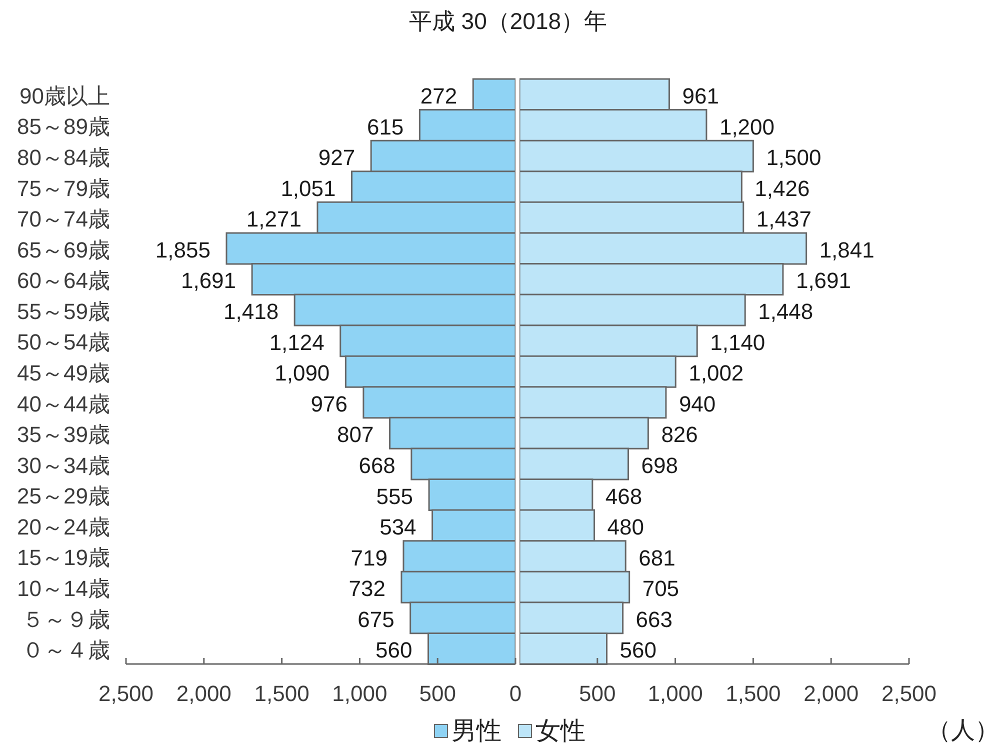 The width and height of the screenshot is (1000, 744). I want to click on data-label: 1,200, so click(747, 126).